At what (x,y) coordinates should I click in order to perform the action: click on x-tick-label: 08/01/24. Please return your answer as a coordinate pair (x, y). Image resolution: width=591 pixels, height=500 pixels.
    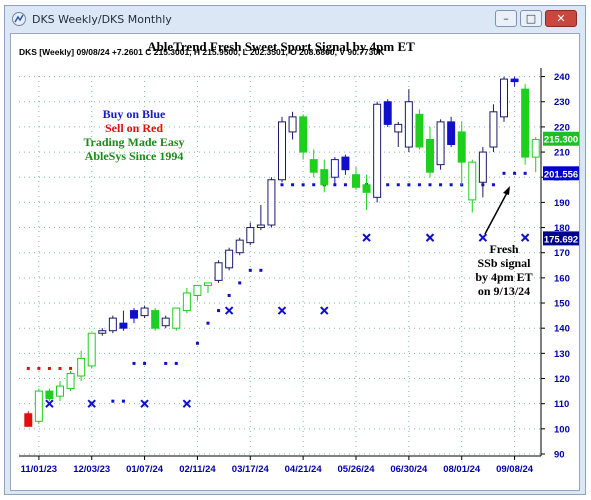
    Looking at the image, I should click on (462, 469).